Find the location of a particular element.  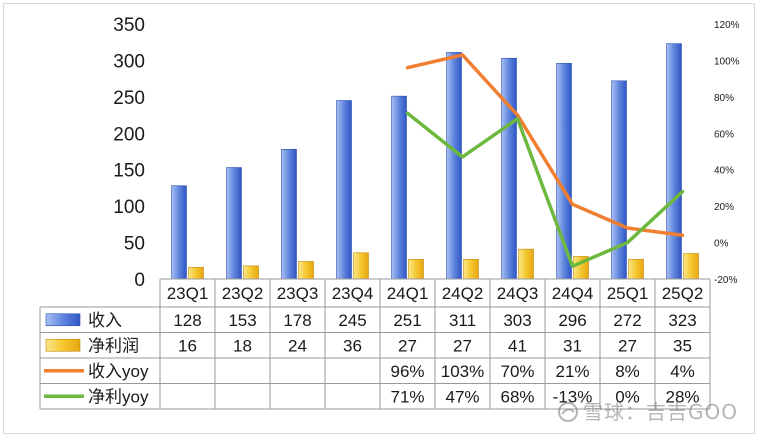

data-table-cell: 71% is located at coordinates (407, 396).